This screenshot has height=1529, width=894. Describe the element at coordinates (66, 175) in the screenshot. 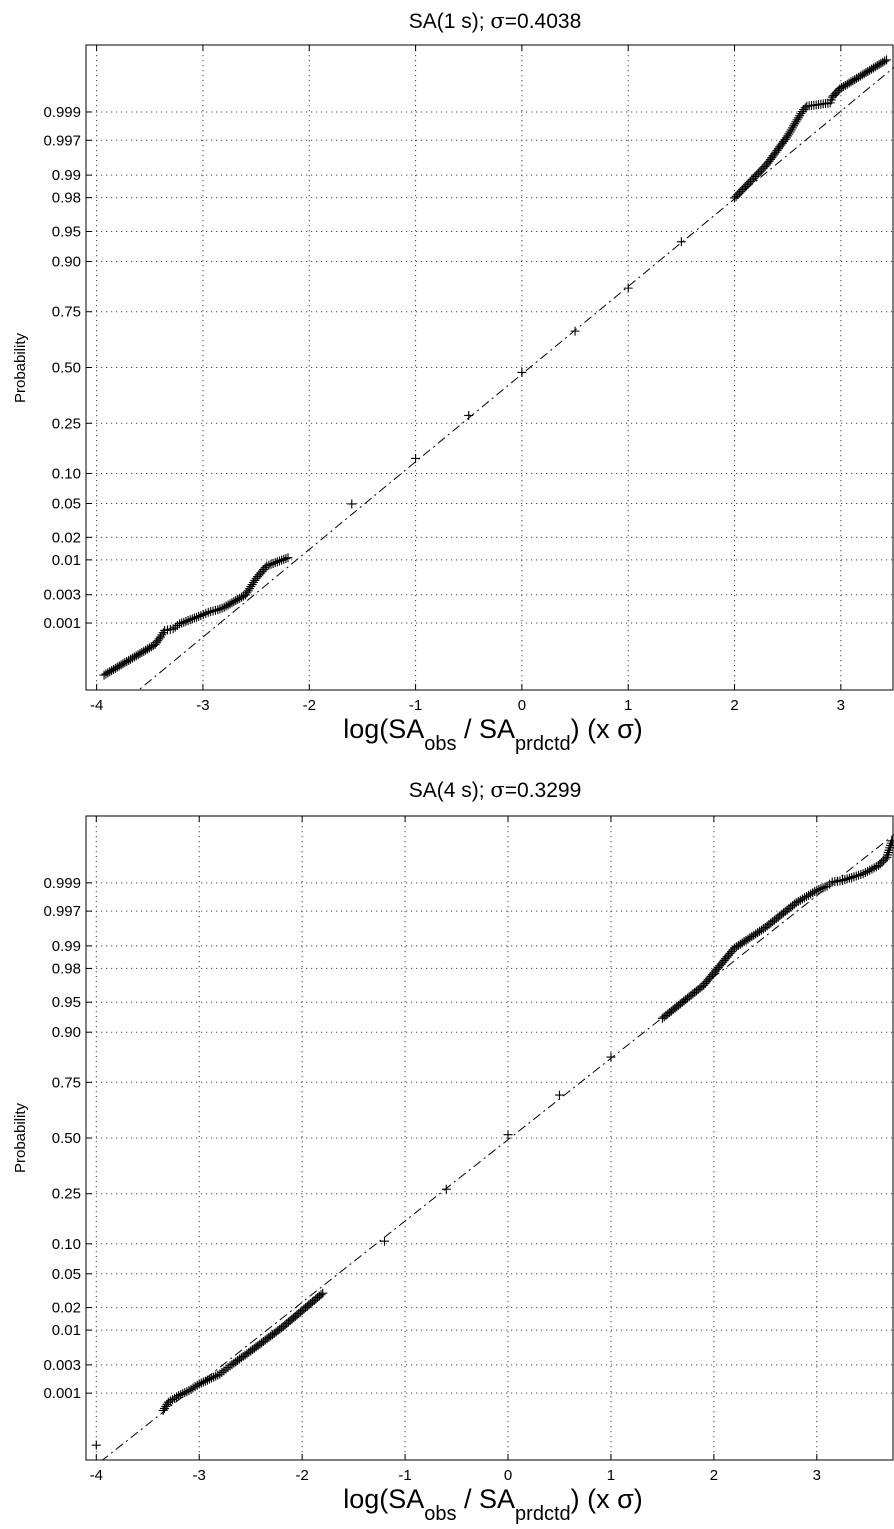

I see `y-tick-label: 0.99` at that location.